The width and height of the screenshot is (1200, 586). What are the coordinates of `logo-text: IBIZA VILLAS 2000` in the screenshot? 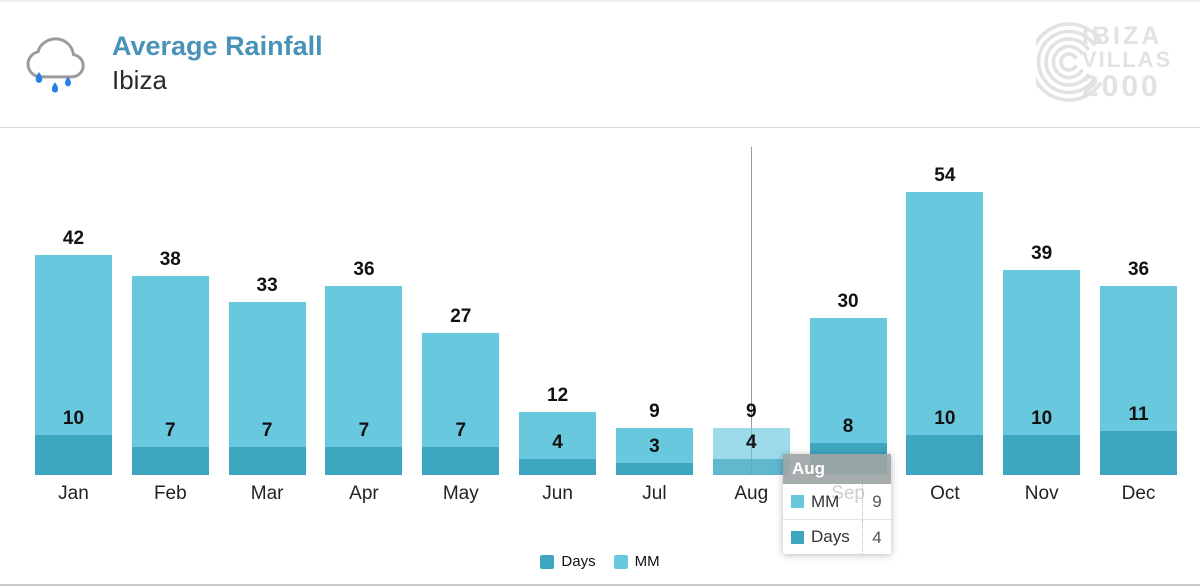 It's located at (1127, 62).